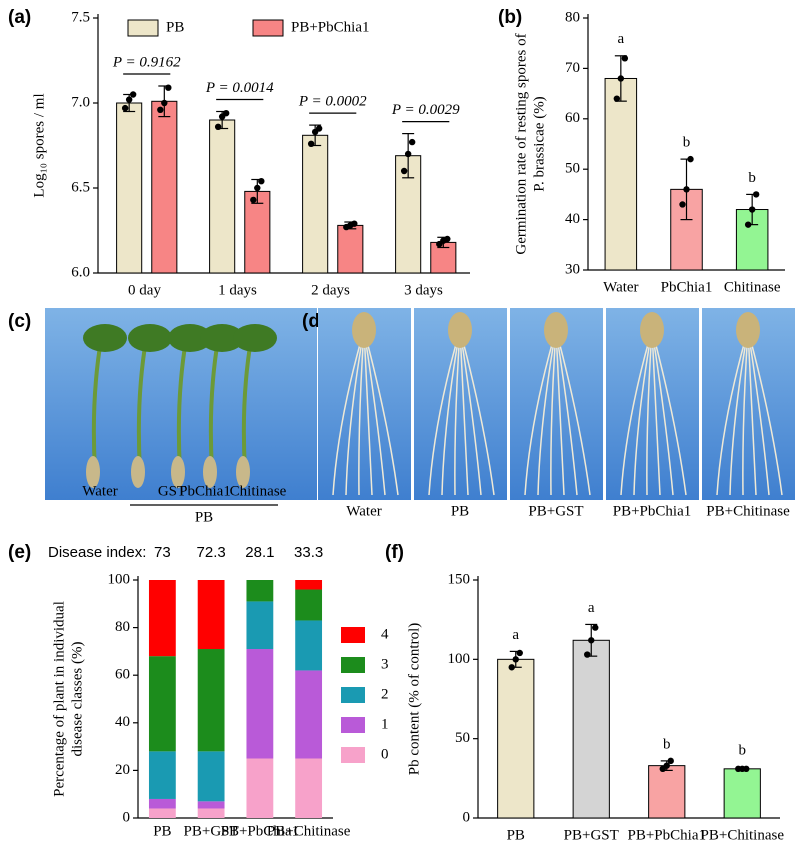 This screenshot has width=800, height=843. Describe the element at coordinates (39, 145) in the screenshot. I see `y-axis-label: Log₁₀ spores / ml` at that location.